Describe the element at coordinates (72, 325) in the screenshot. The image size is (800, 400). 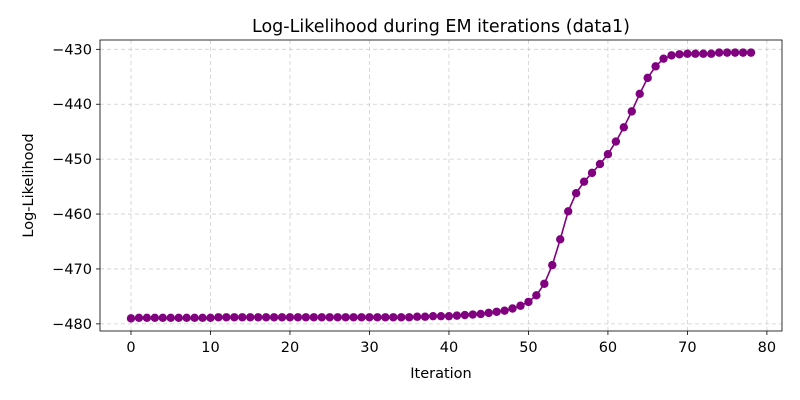
I see `y-tick-label: −480` at that location.